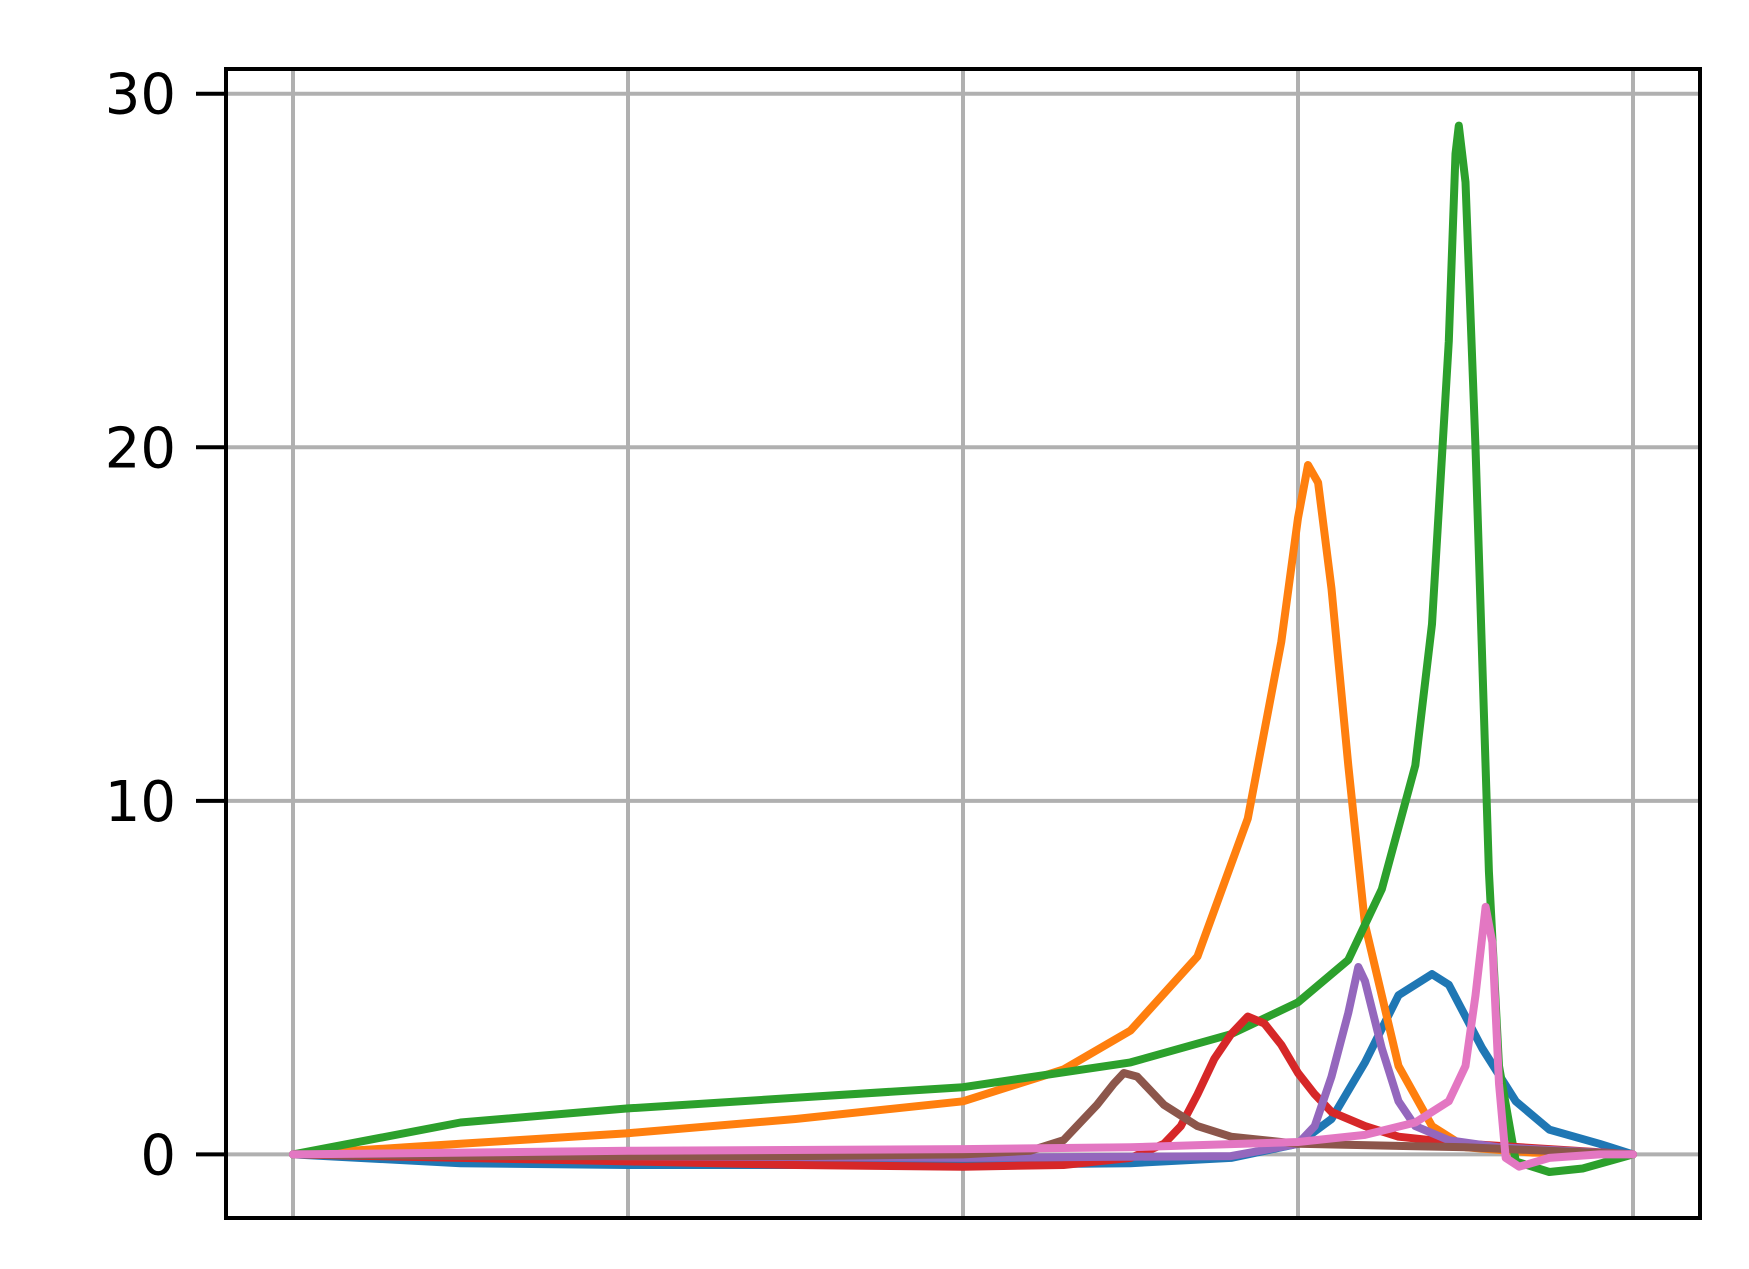 Image resolution: width=1749 pixels, height=1269 pixels. What do you see at coordinates (140, 448) in the screenshot?
I see `y-tick-label-2: 20` at bounding box center [140, 448].